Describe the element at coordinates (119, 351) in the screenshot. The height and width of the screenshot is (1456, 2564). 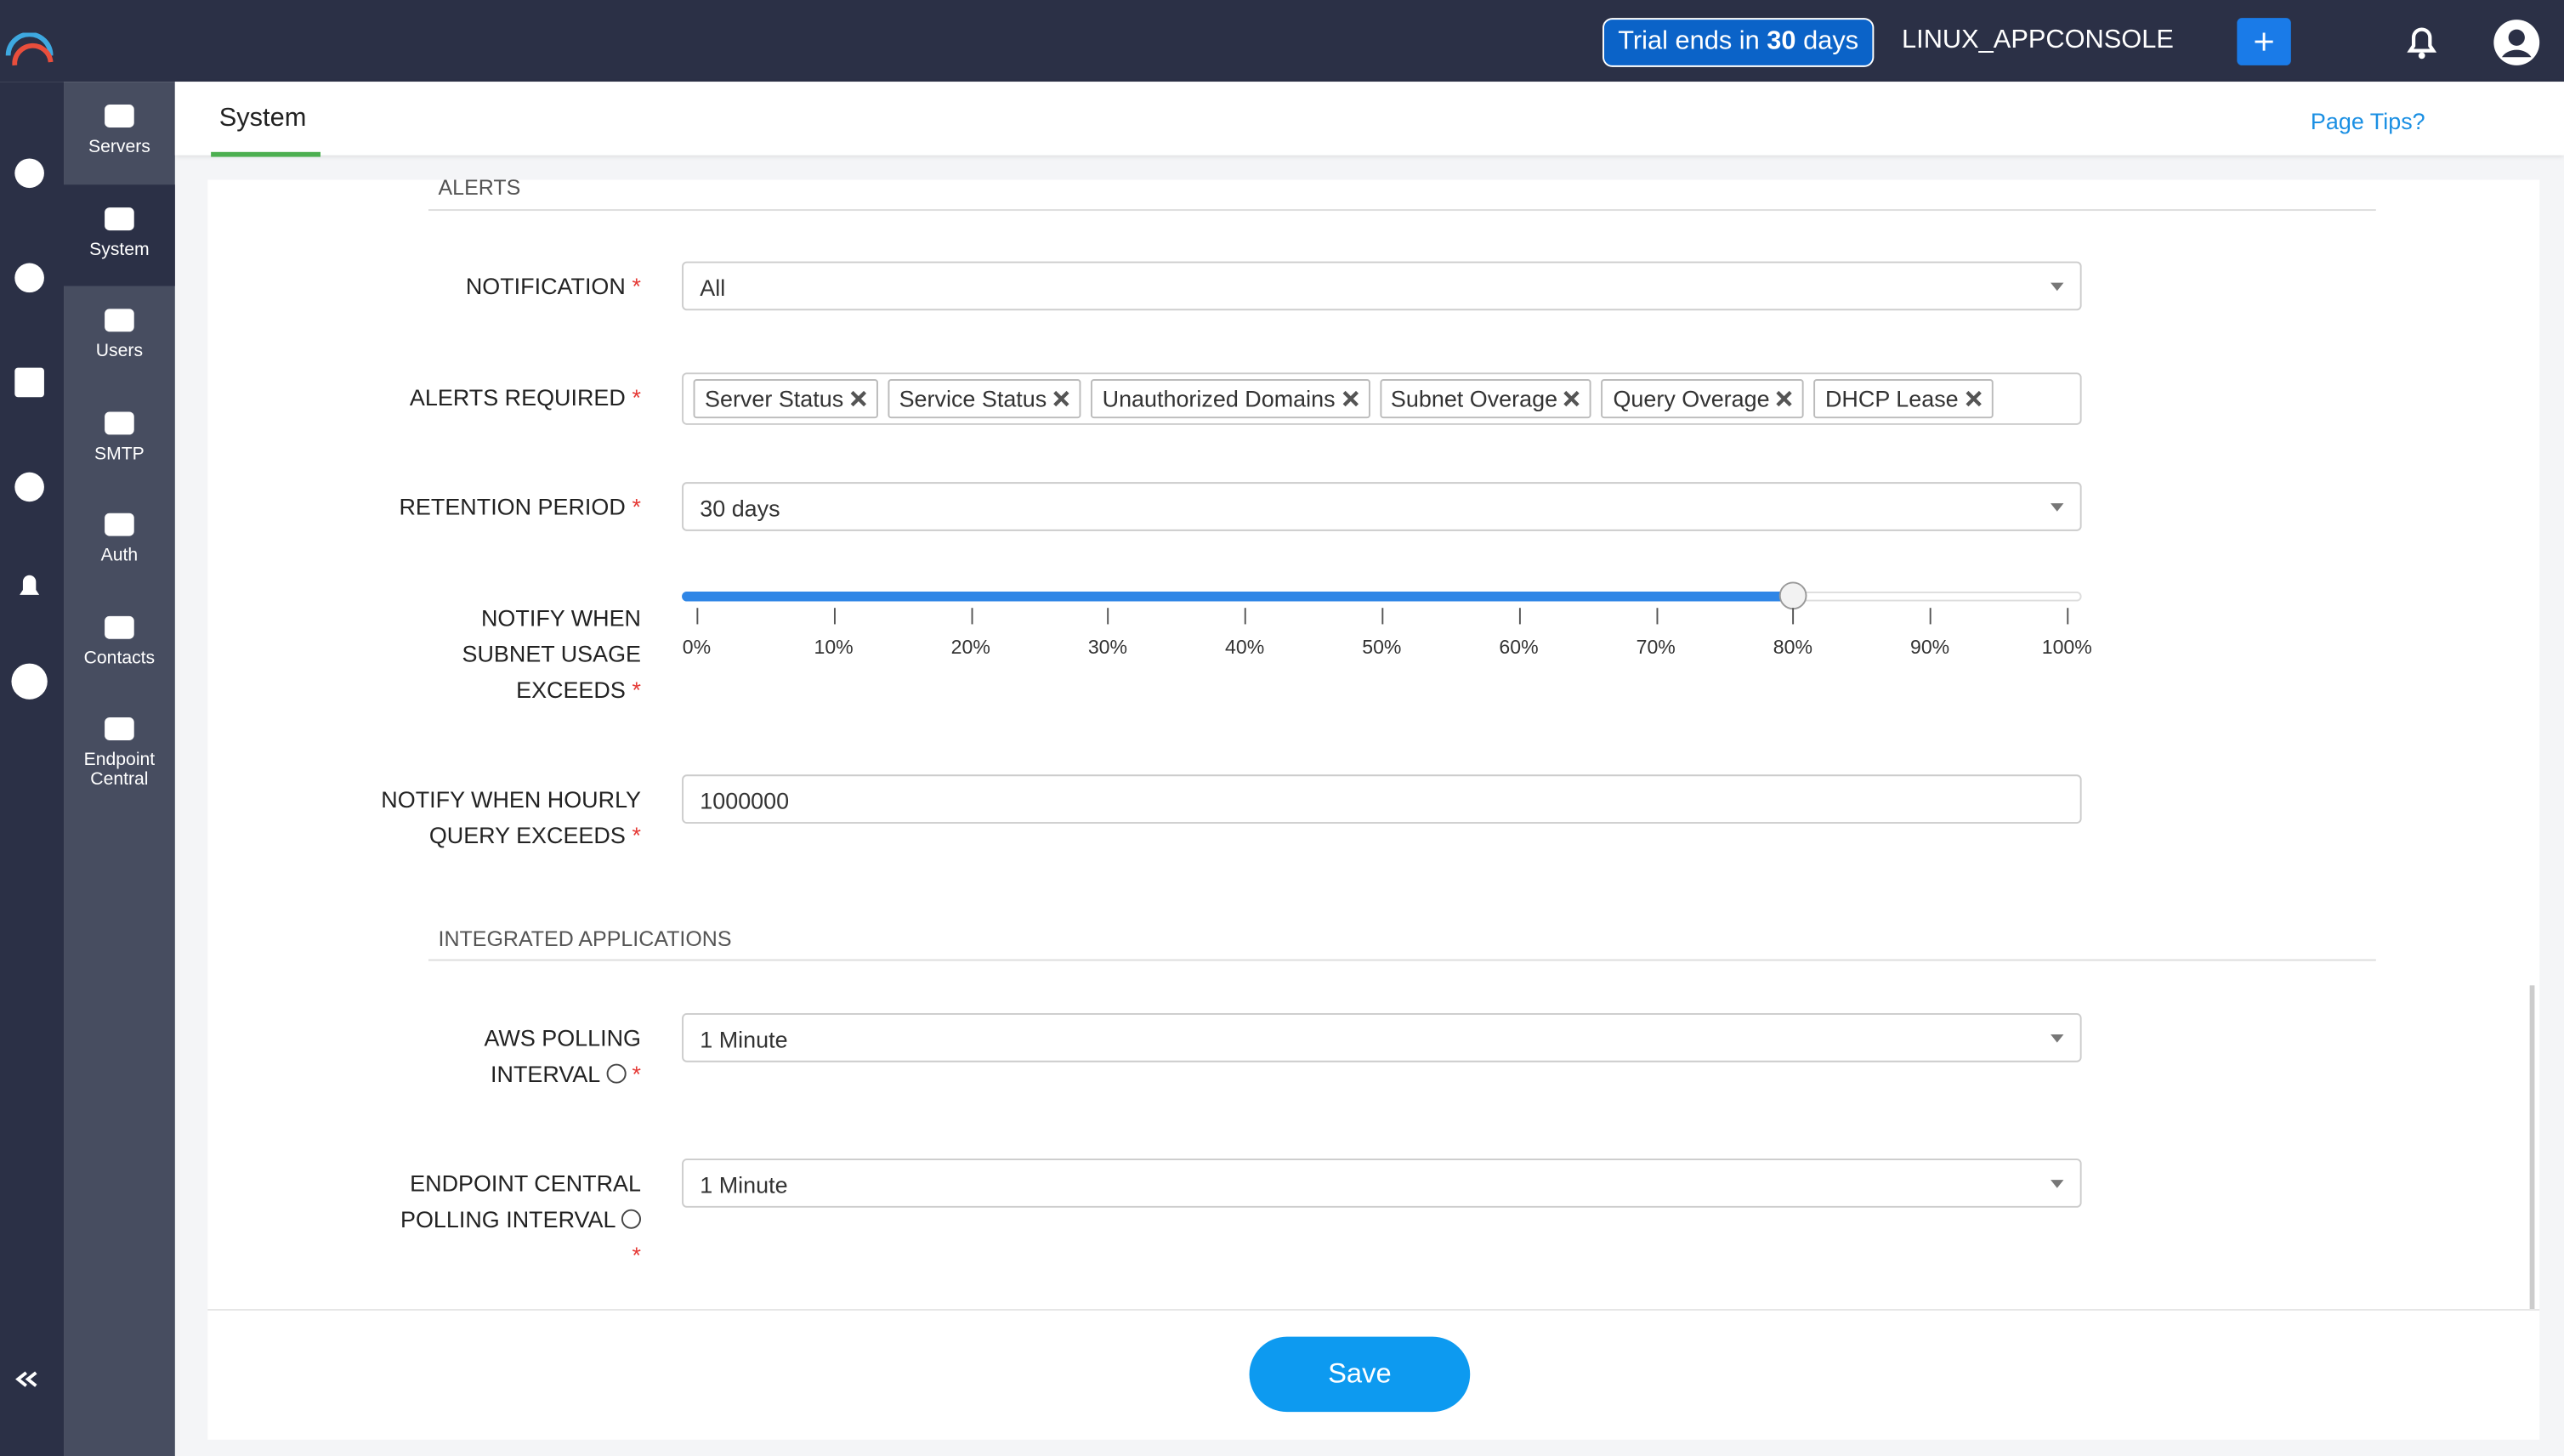
I see `sidebar-label: Users` at that location.